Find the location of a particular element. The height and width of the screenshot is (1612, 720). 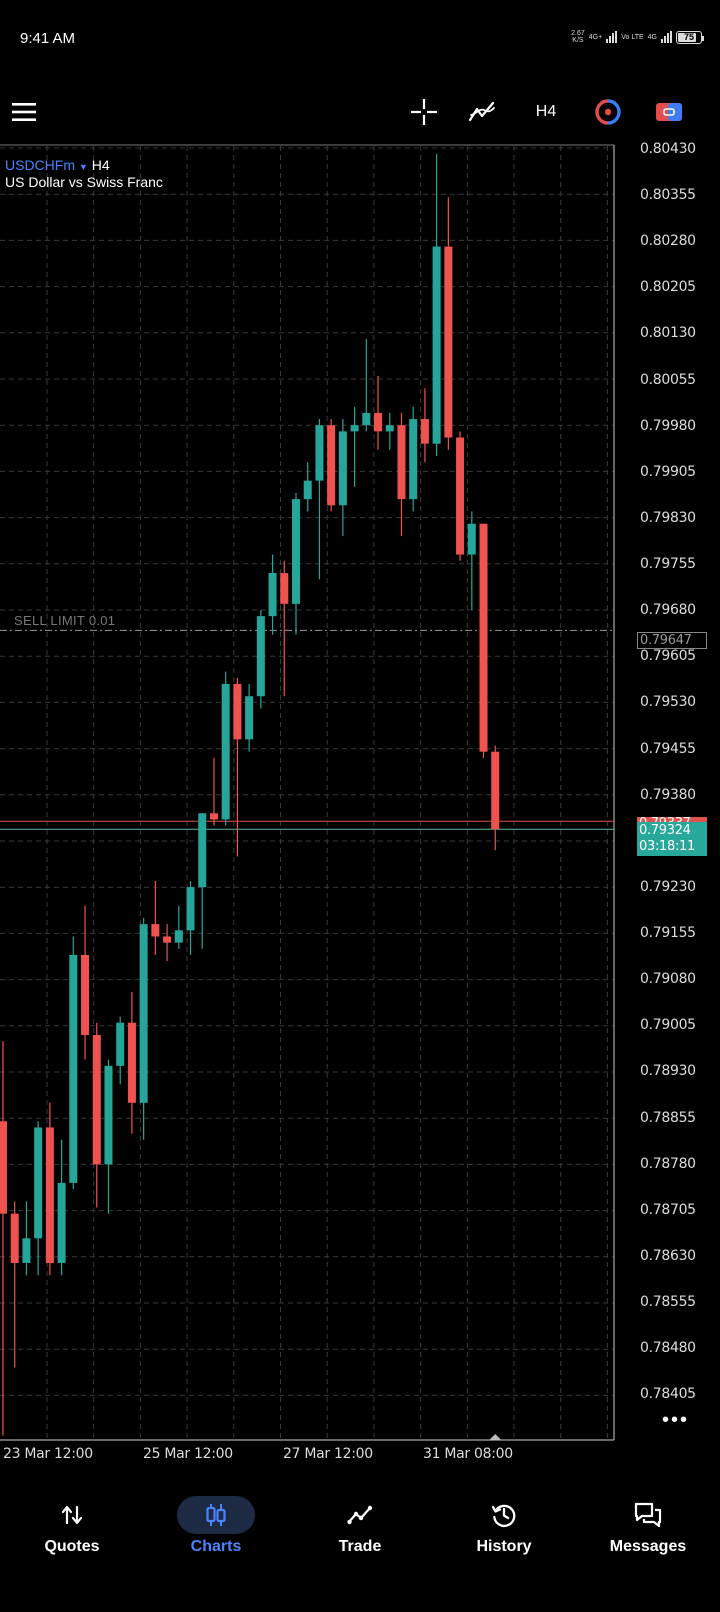

bid-price-tag: 0.79324 03:18:11 is located at coordinates (672, 839).